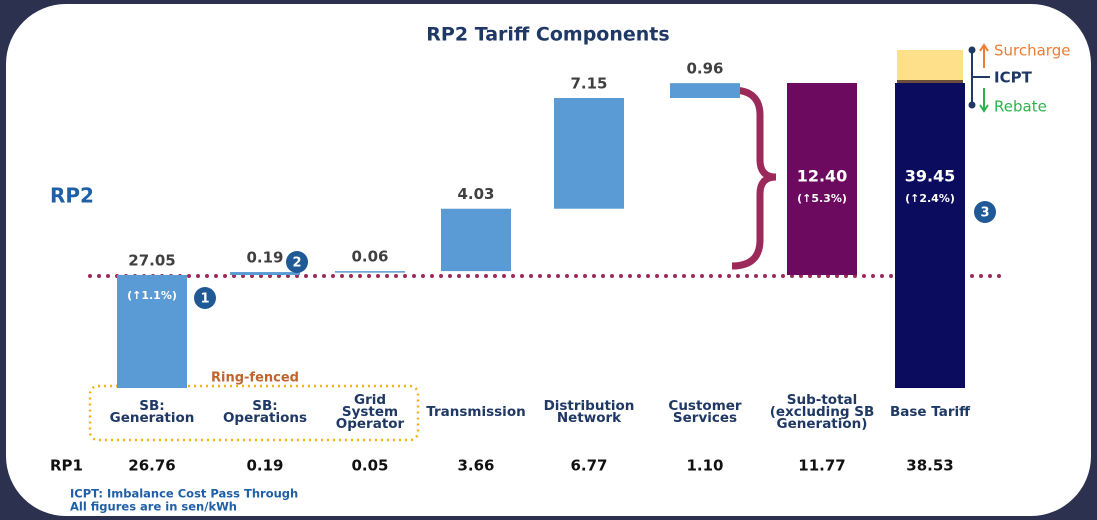 The image size is (1097, 520). Describe the element at coordinates (369, 466) in the screenshot. I see `rp1-value: 0.05` at that location.